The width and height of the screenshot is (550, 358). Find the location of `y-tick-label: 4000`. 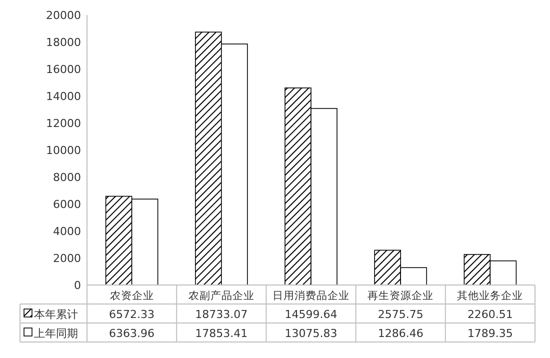

y-tick-label: 4000 is located at coordinates (67, 231).